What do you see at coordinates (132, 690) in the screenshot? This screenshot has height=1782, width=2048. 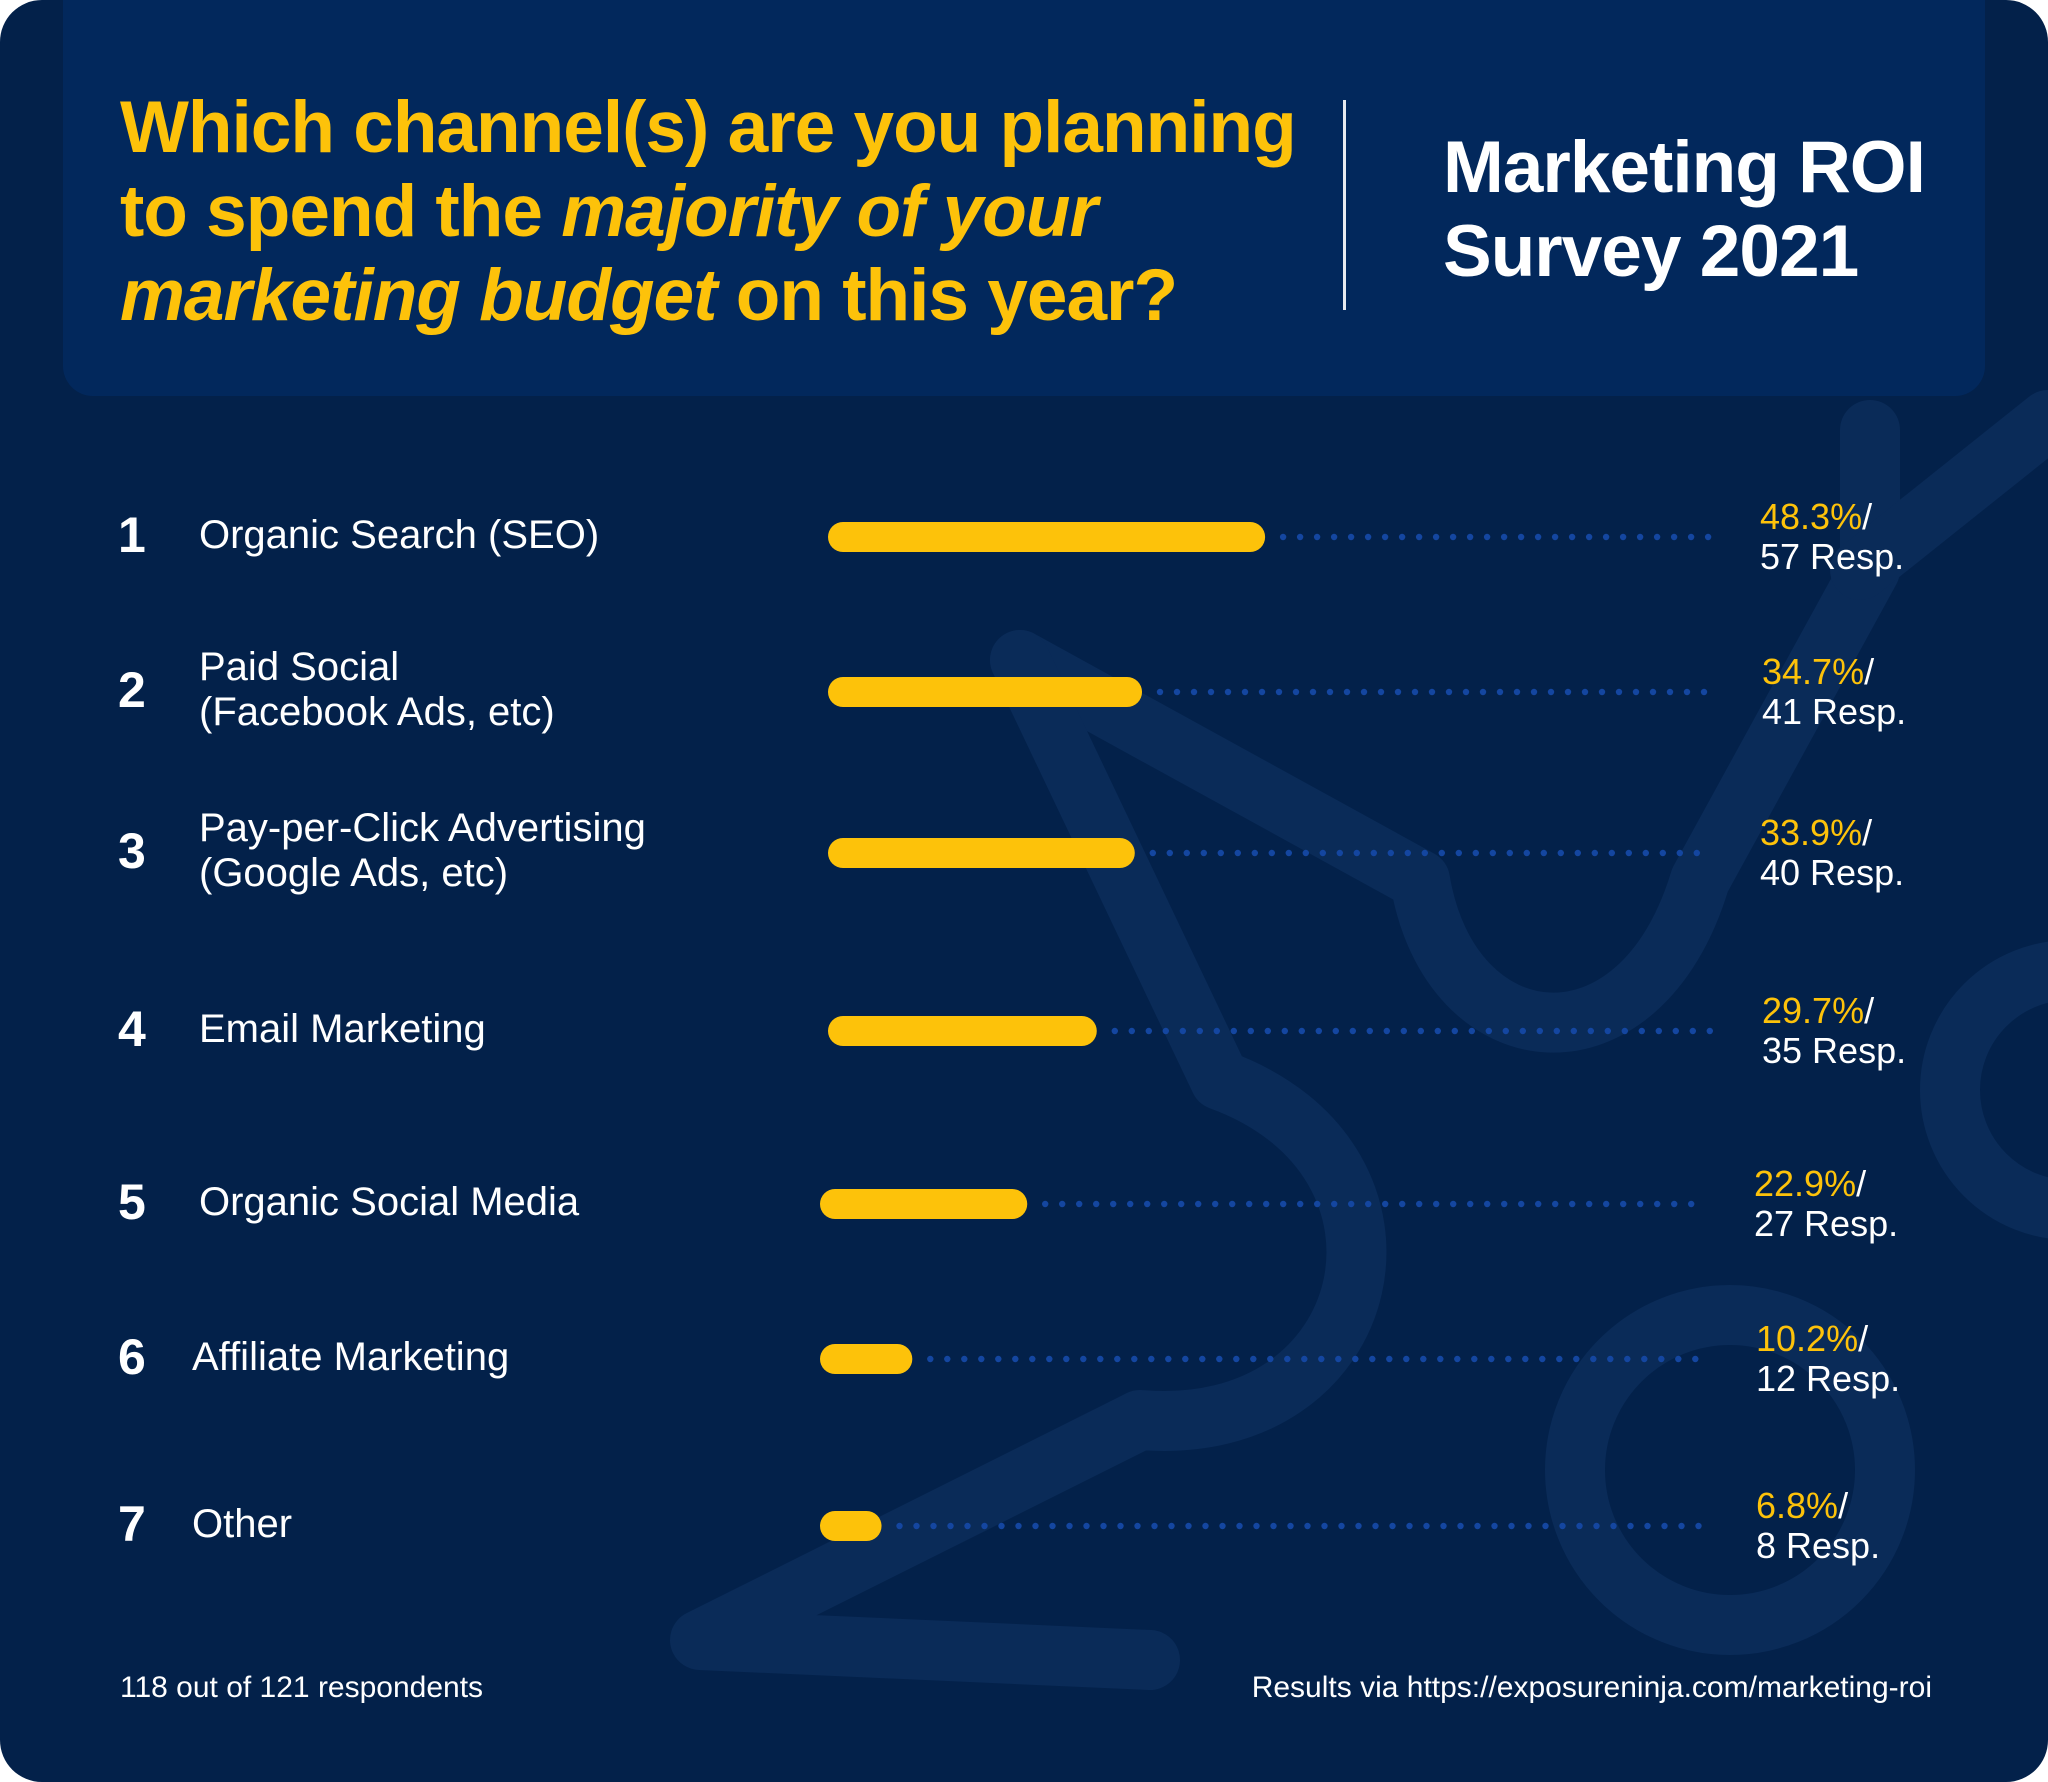 I see `row-rank: 2` at bounding box center [132, 690].